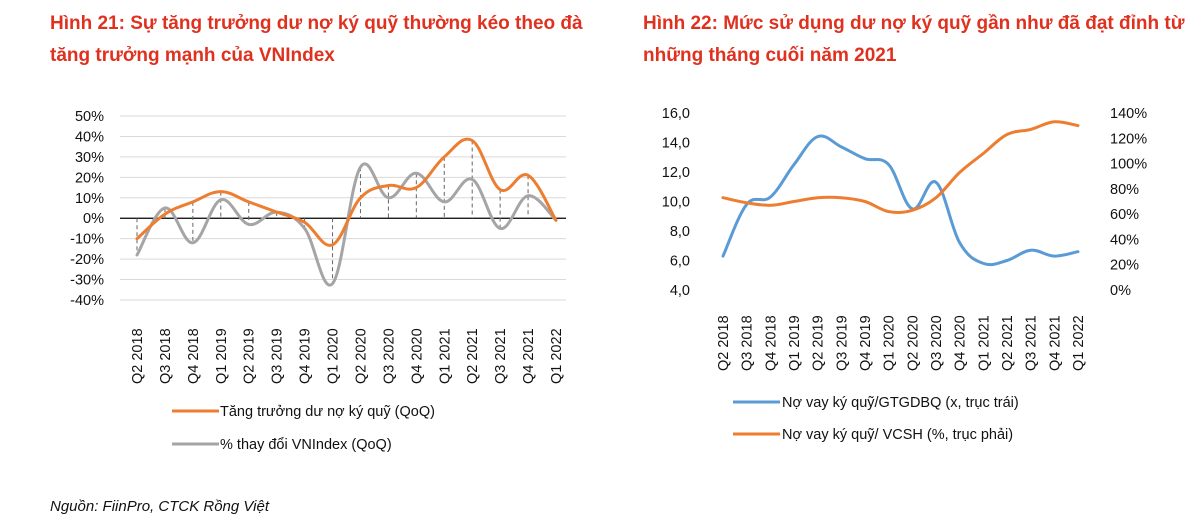 This screenshot has width=1200, height=531. Describe the element at coordinates (1120, 291) in the screenshot. I see `y-right-tick-label: 0%` at that location.